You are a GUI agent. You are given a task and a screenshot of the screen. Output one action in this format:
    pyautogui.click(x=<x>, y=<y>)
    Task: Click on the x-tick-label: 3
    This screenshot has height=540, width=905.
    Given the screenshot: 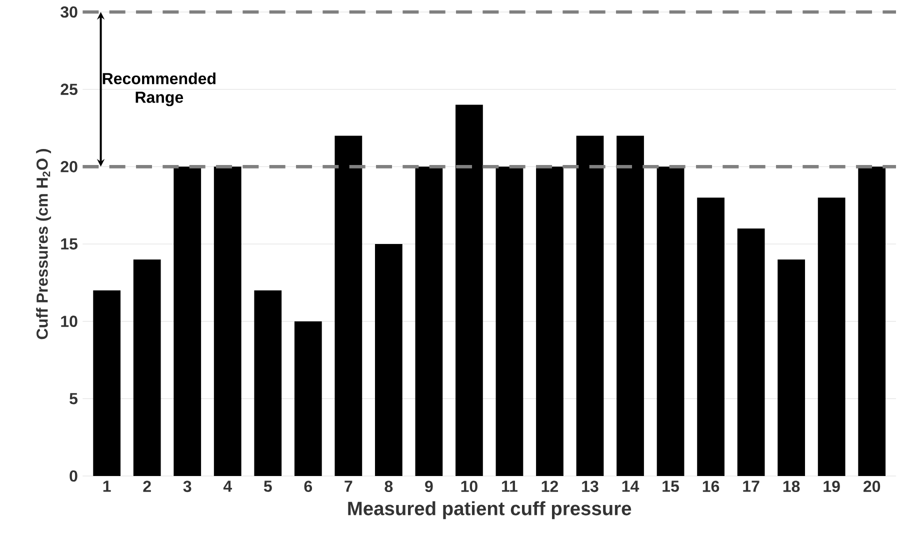 What is the action you would take?
    pyautogui.click(x=187, y=486)
    